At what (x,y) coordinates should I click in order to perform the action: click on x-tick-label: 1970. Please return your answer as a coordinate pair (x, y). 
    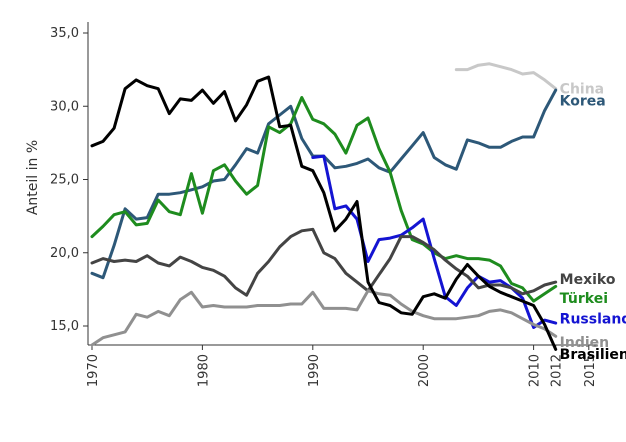
    Looking at the image, I should click on (93, 370).